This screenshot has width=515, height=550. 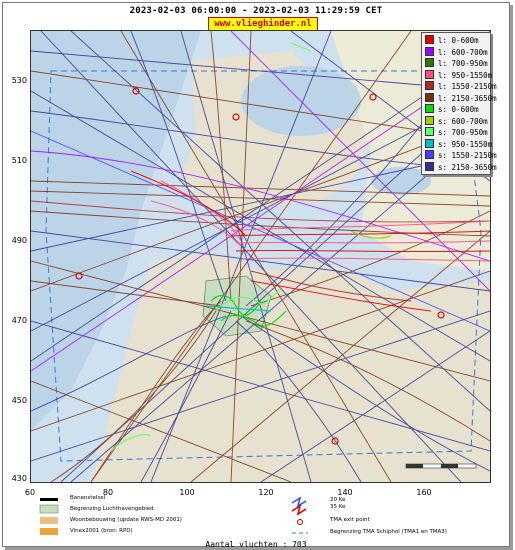 I want to click on legend-item: l: 950-1550m, so click(x=458, y=74).